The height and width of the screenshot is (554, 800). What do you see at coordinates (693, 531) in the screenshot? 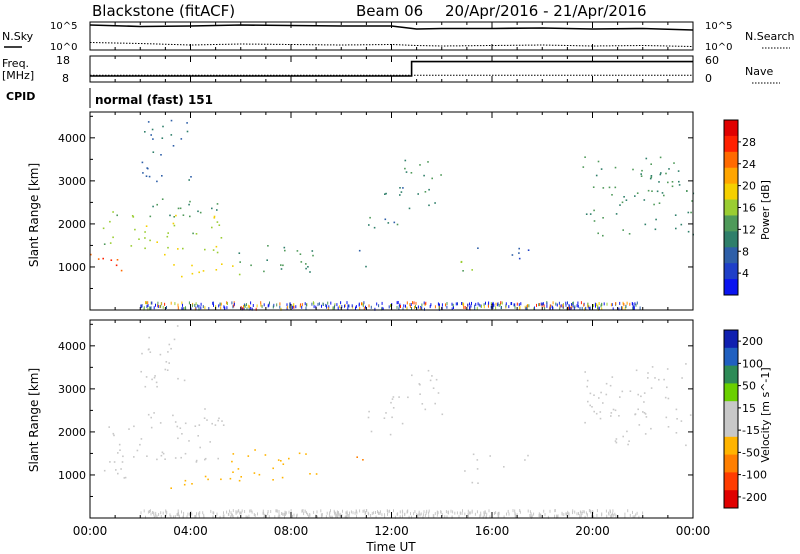
I see `x-tick-label: 00:00` at bounding box center [693, 531].